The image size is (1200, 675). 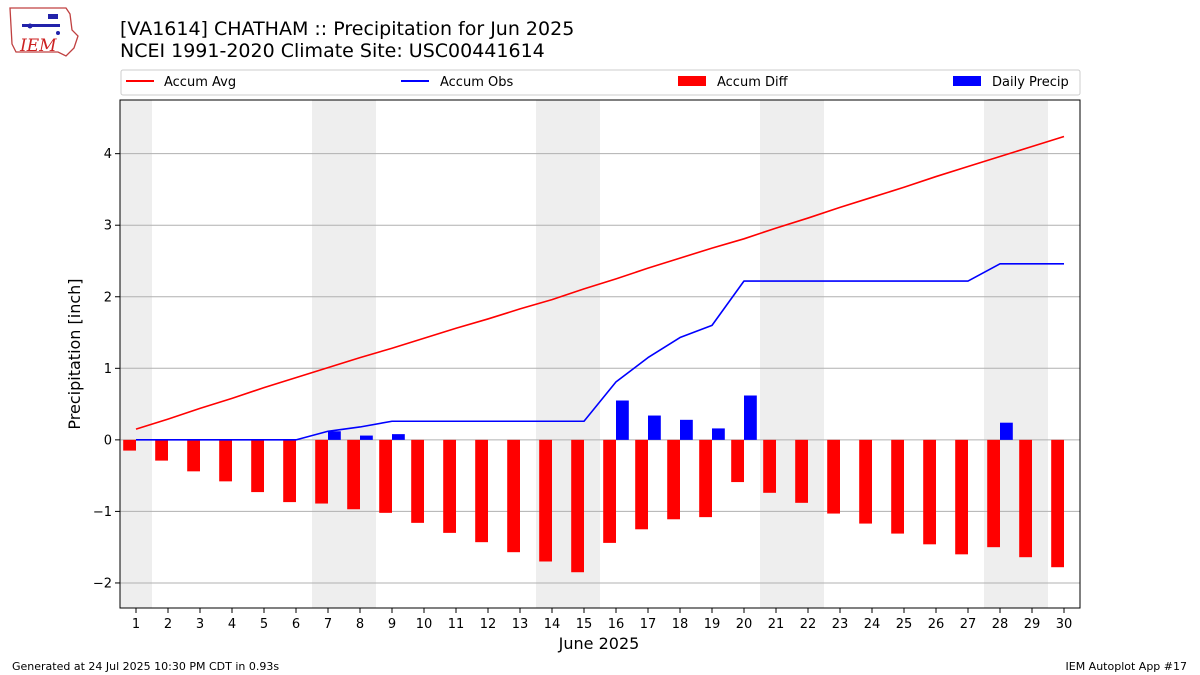 What do you see at coordinates (1032, 624) in the screenshot?
I see `x-tick-label-29: 29` at bounding box center [1032, 624].